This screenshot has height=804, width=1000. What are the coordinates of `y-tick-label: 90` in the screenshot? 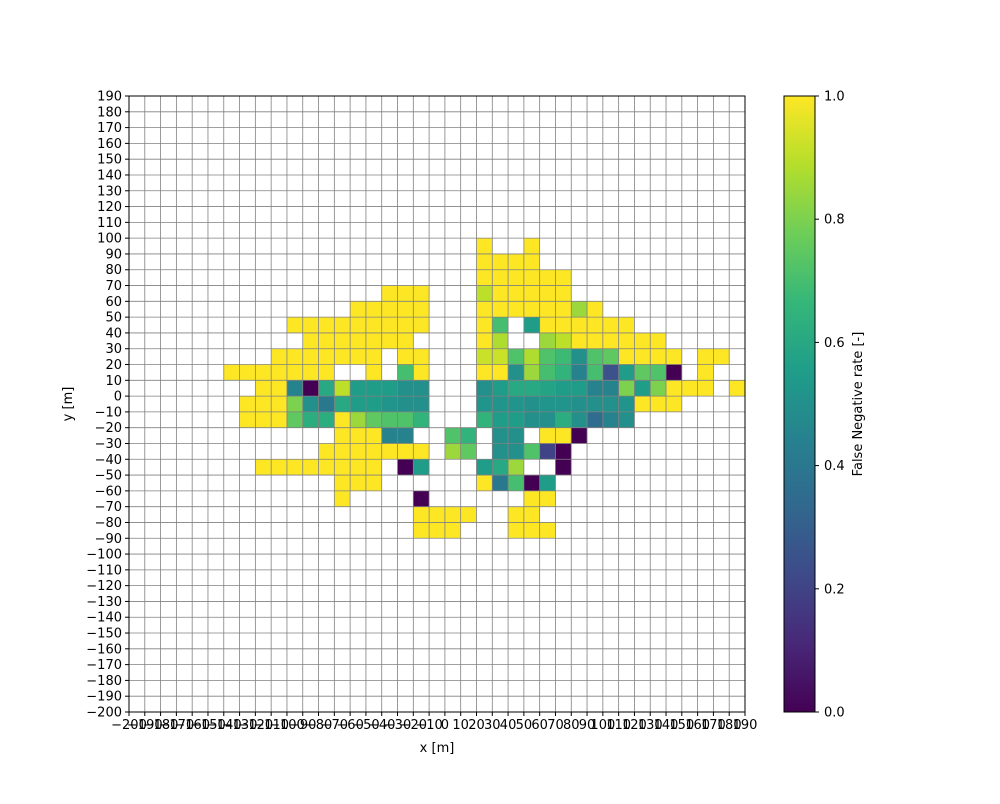 It's located at (113, 254).